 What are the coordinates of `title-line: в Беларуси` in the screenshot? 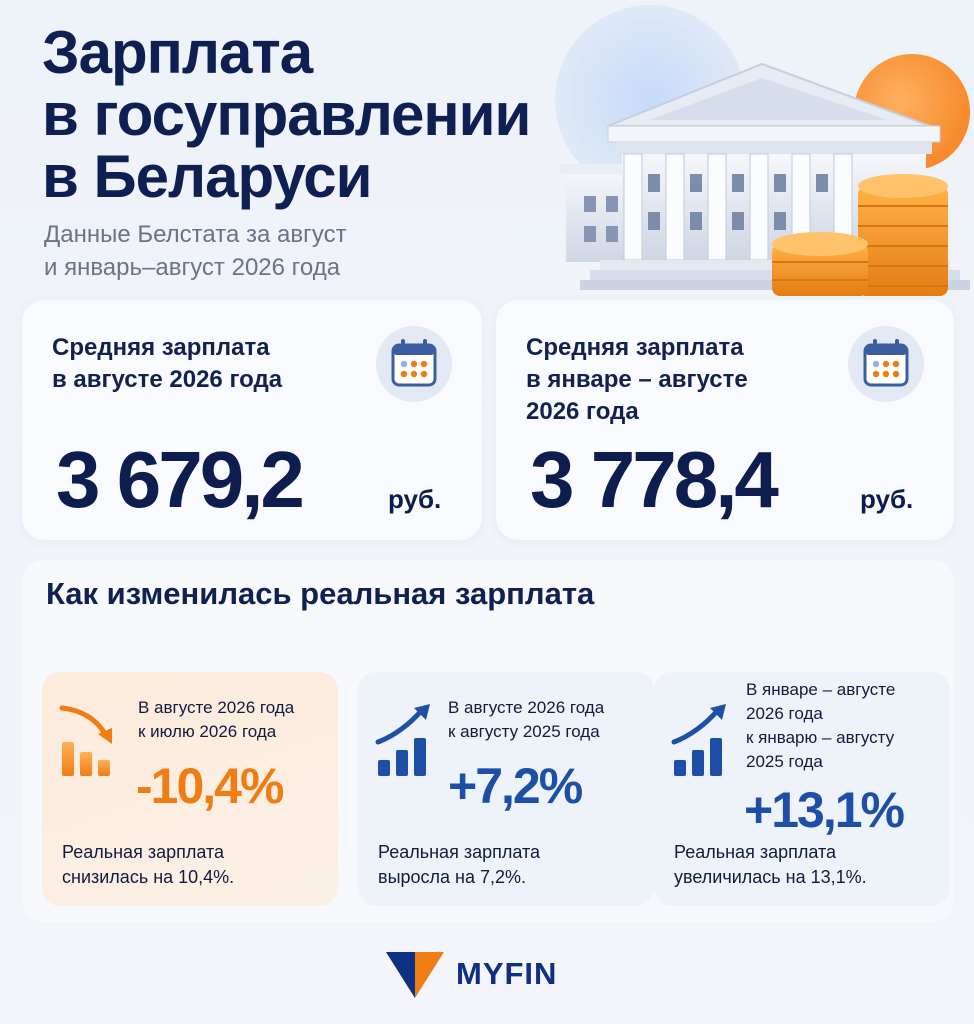 It's located at (207, 176).